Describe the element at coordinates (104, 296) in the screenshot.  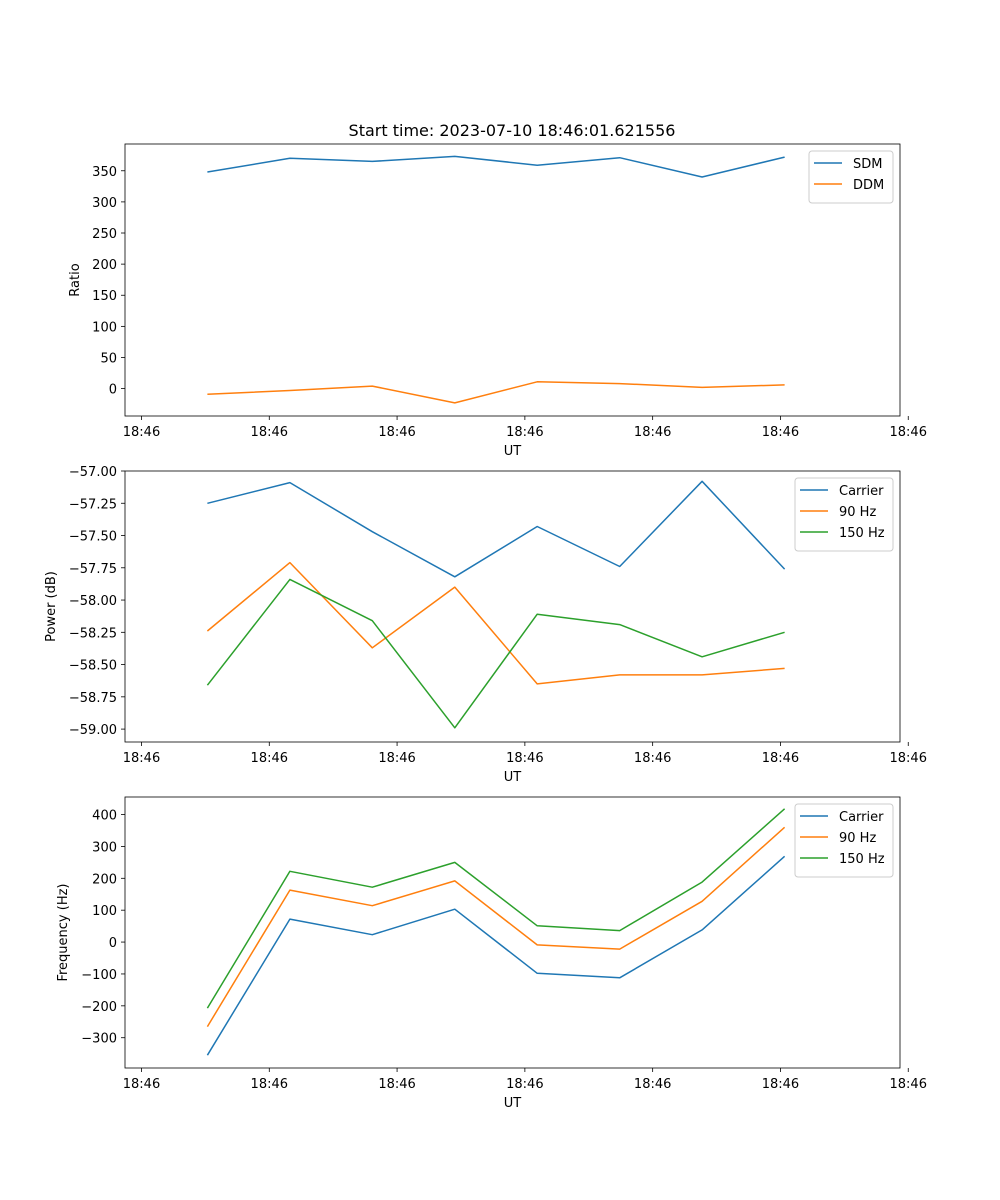
I see `y-tick-label: 150` at that location.